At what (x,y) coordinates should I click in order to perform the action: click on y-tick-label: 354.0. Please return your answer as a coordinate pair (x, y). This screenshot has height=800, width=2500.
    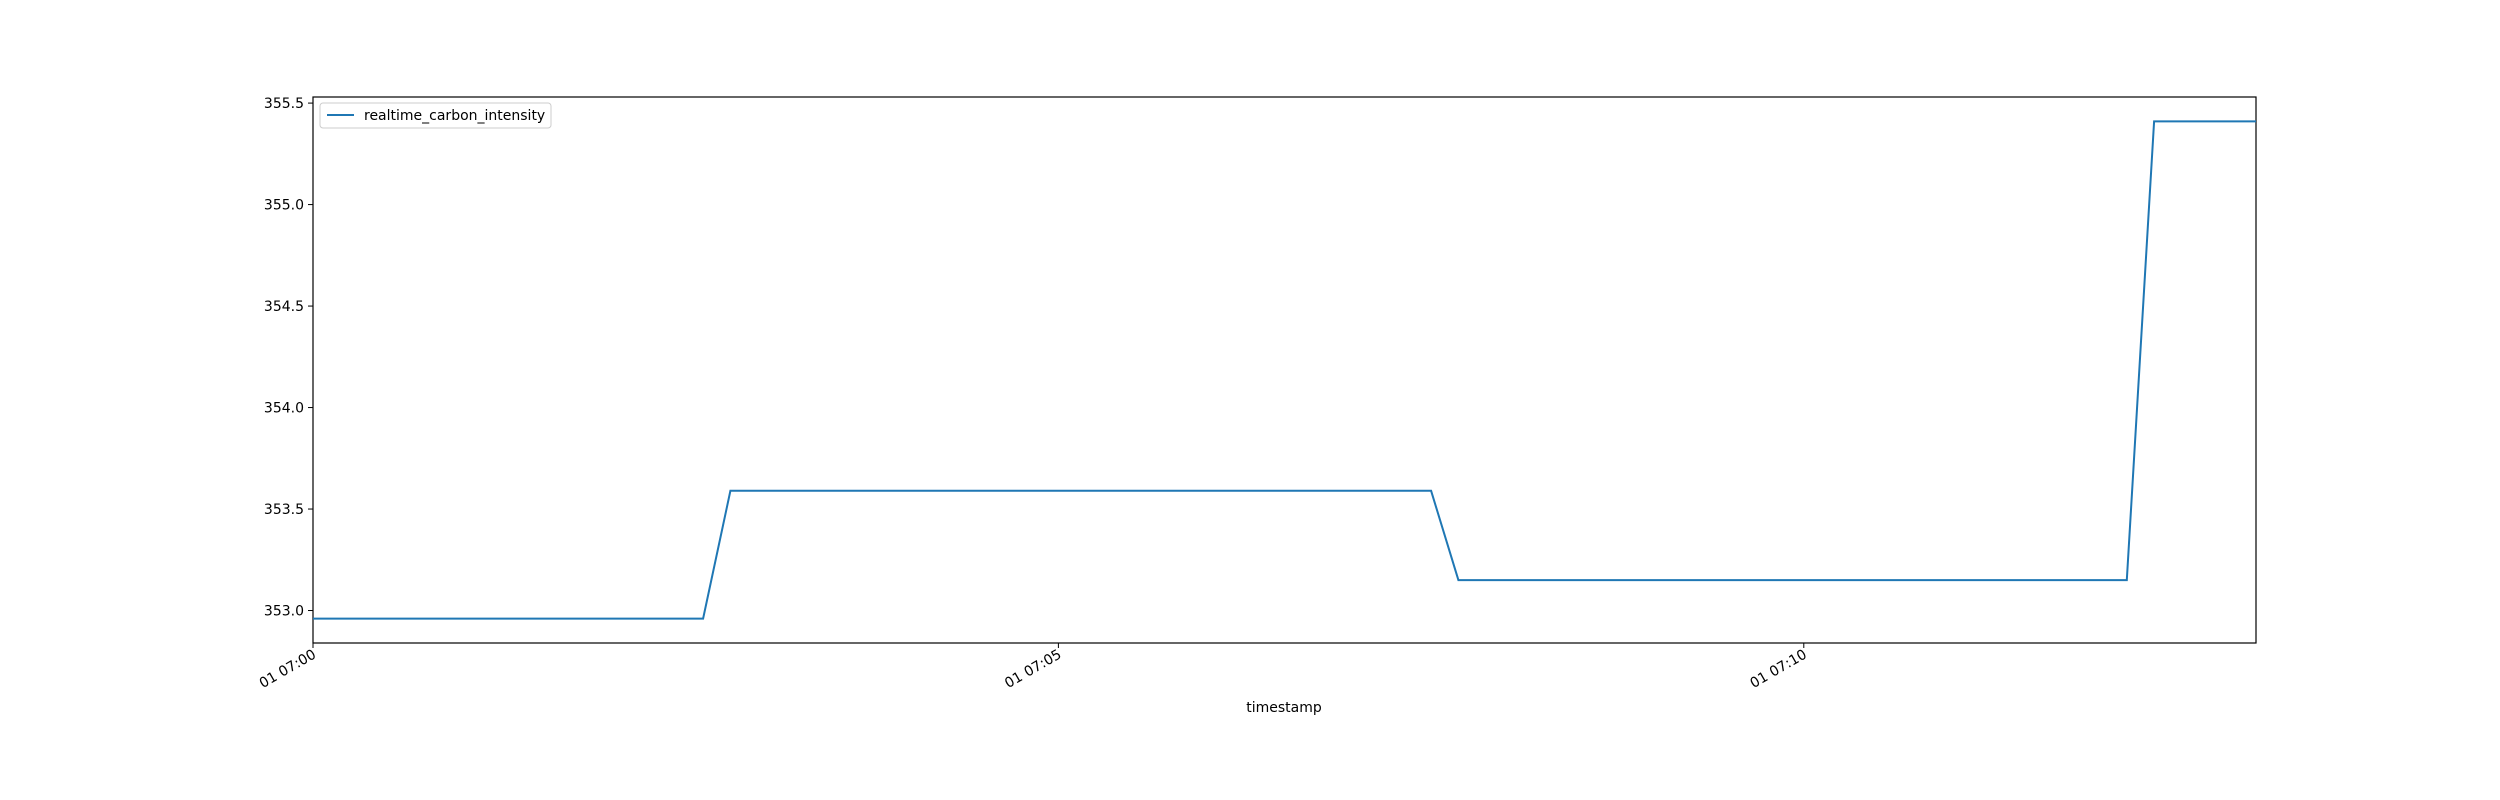
    Looking at the image, I should click on (284, 409).